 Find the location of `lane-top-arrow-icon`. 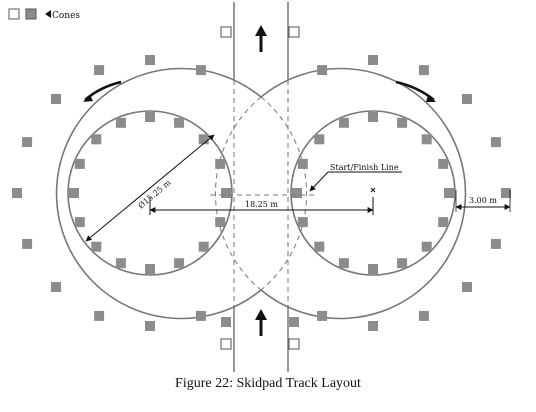

lane-top-arrow-icon is located at coordinates (261, 30).